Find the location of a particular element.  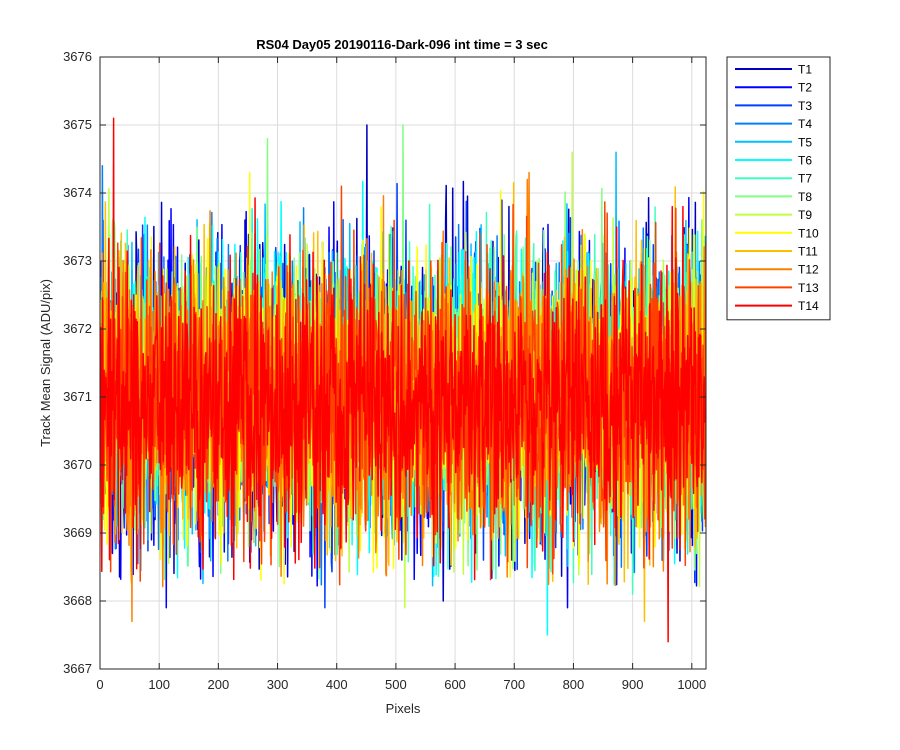

legend-label: T7 is located at coordinates (805, 179).